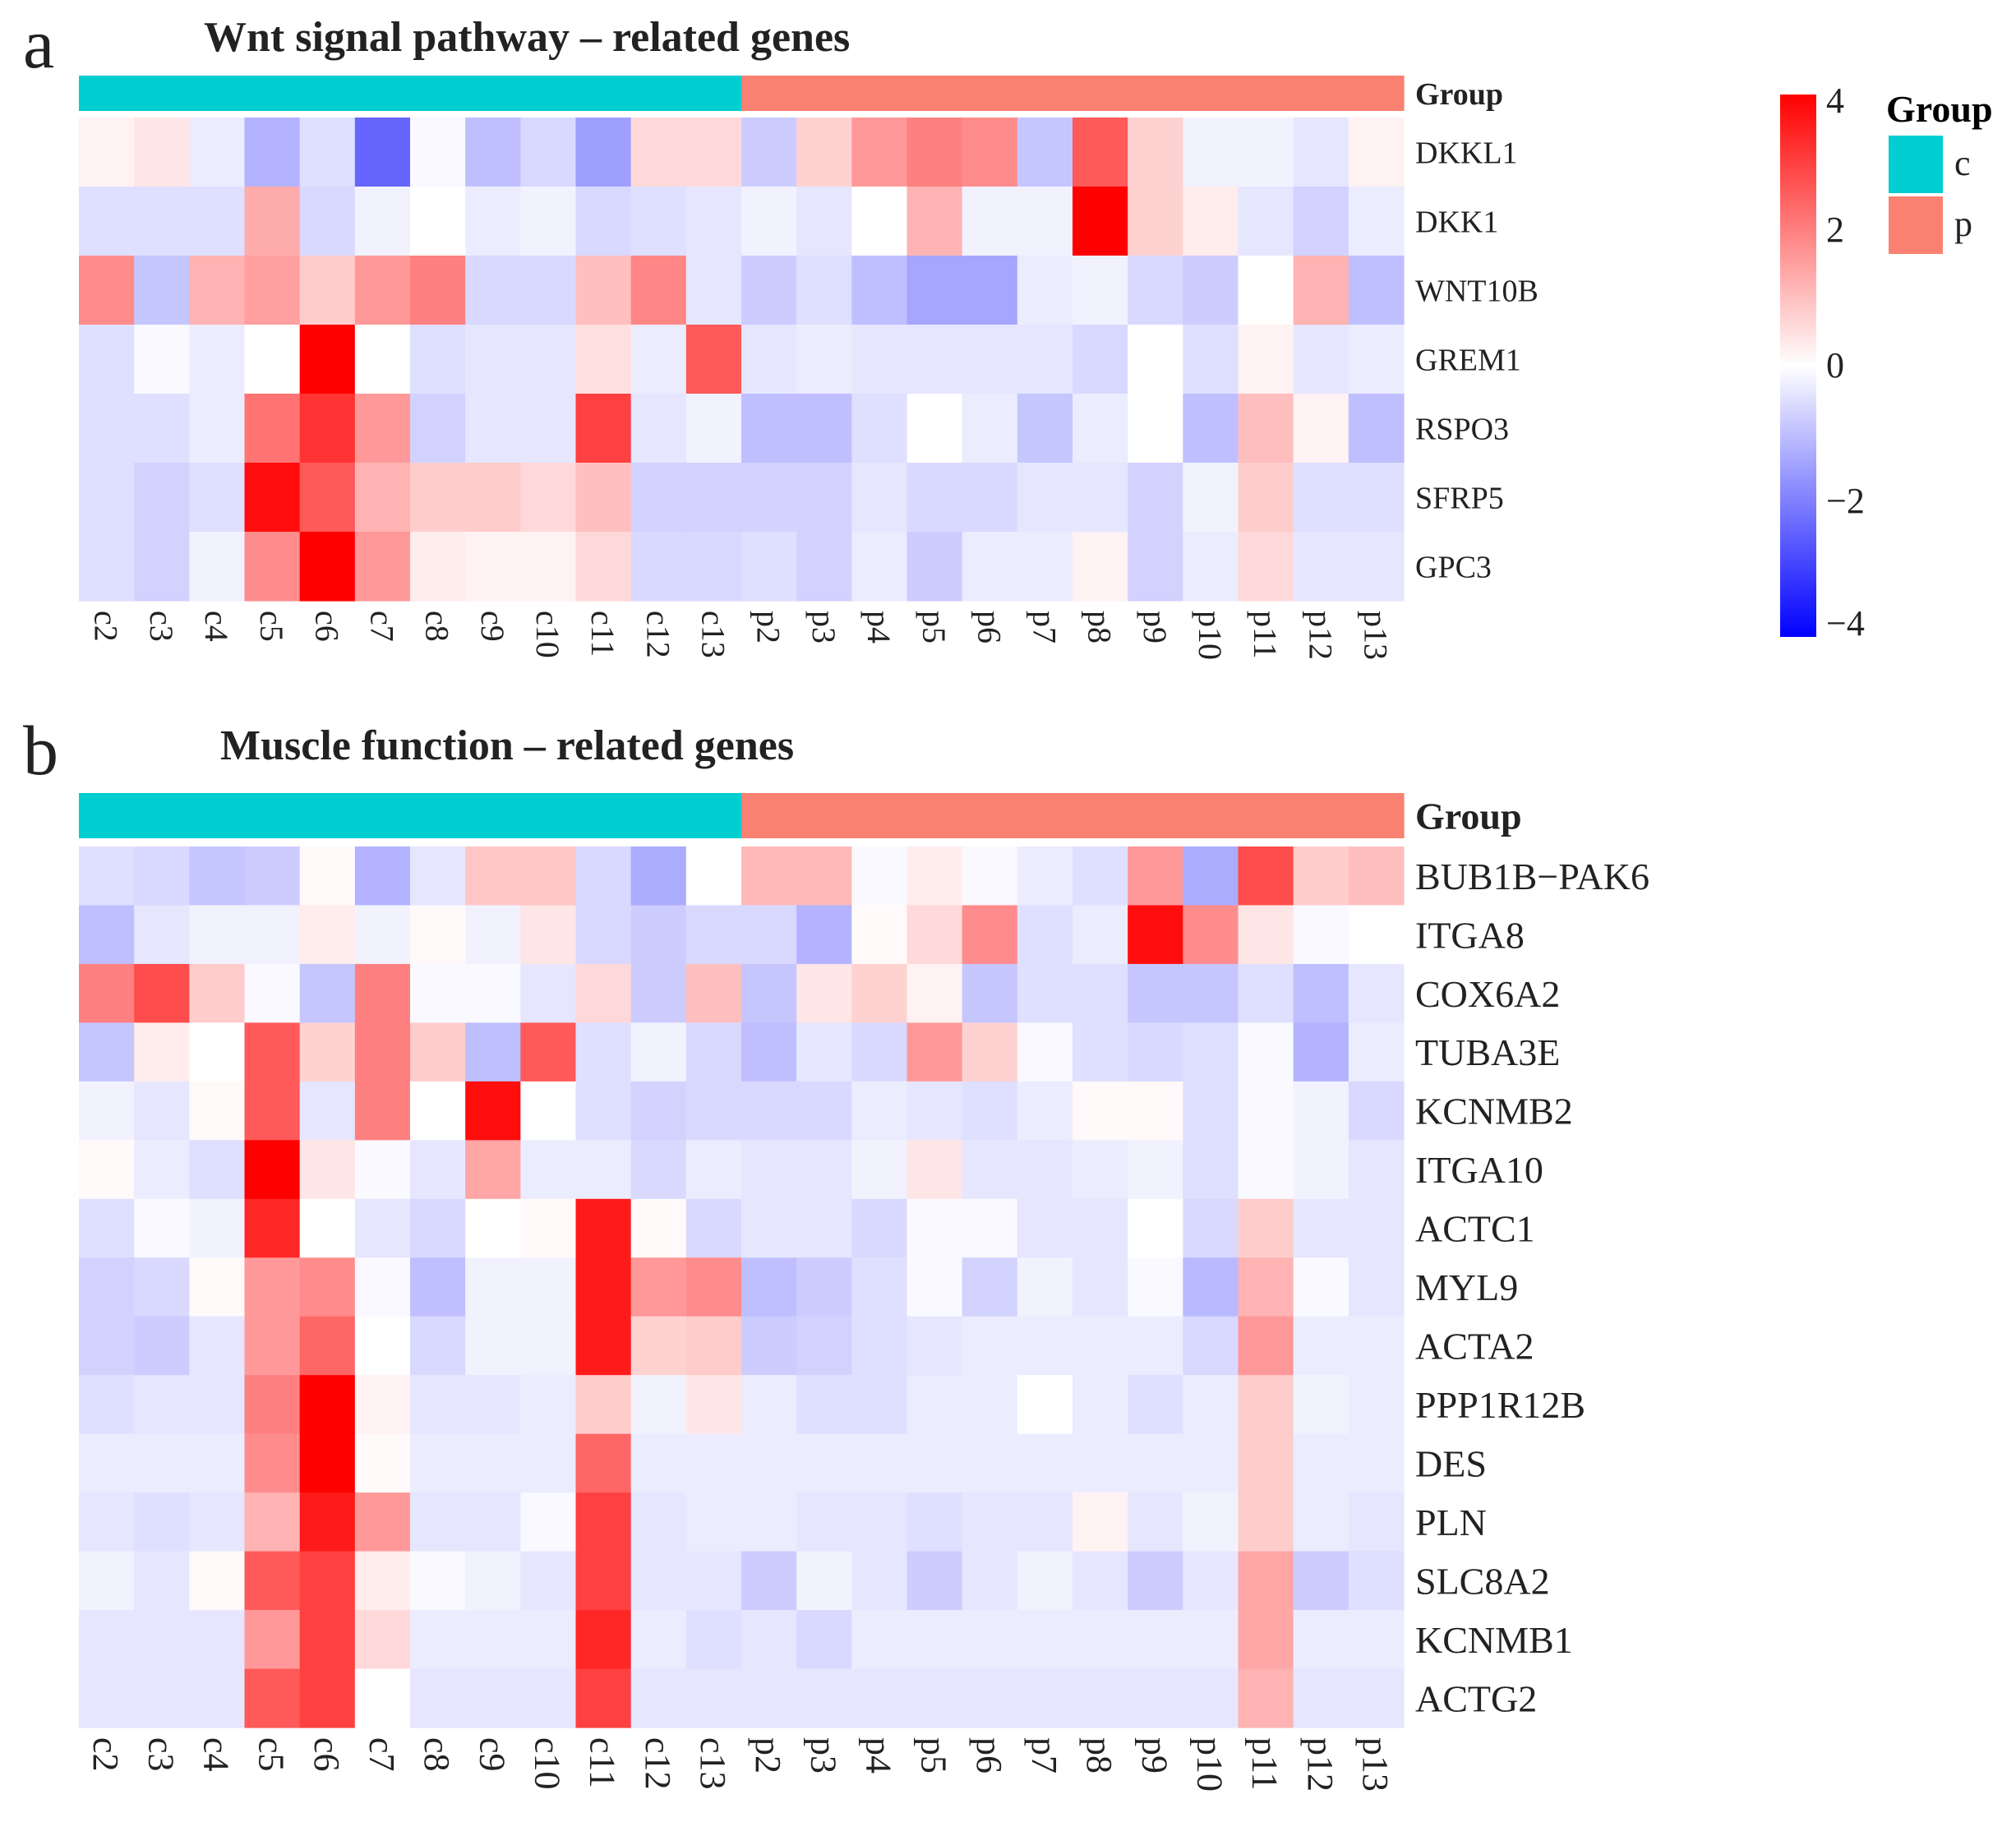 The image size is (2016, 1822). What do you see at coordinates (273, 1581) in the screenshot?
I see `cell-SLC8A2-c5` at bounding box center [273, 1581].